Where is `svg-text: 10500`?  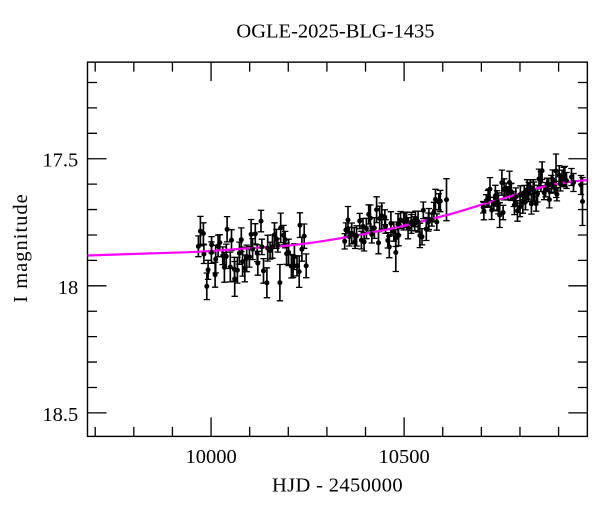
svg-text: 10500 is located at coordinates (403, 457).